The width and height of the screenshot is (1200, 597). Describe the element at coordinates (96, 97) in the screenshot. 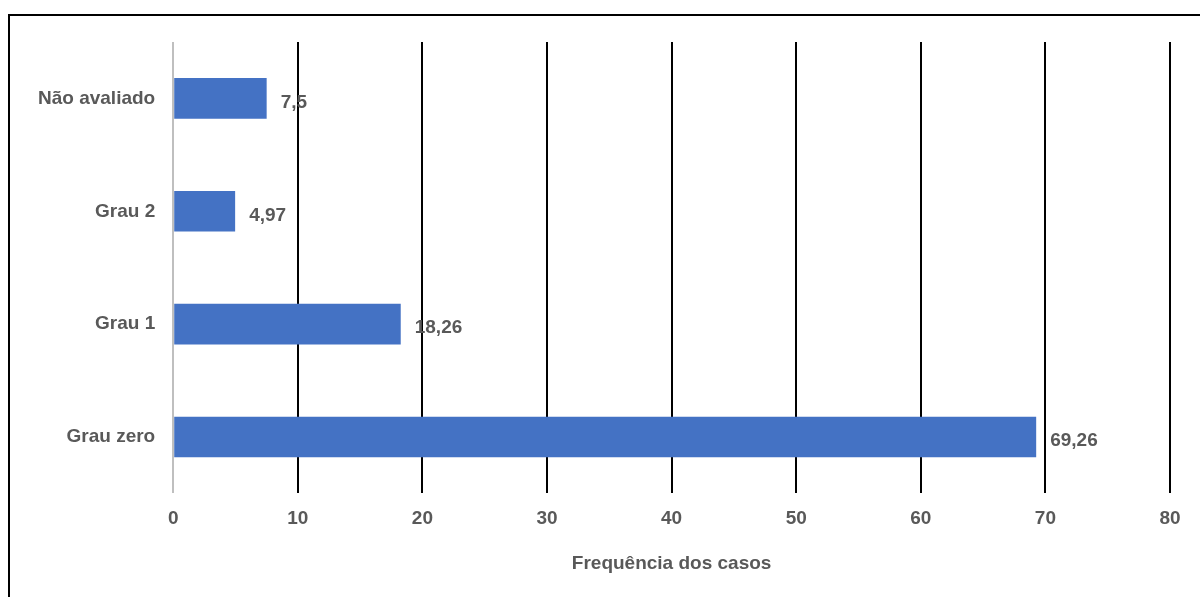

I see `y-tick-label: Não avaliado` at that location.